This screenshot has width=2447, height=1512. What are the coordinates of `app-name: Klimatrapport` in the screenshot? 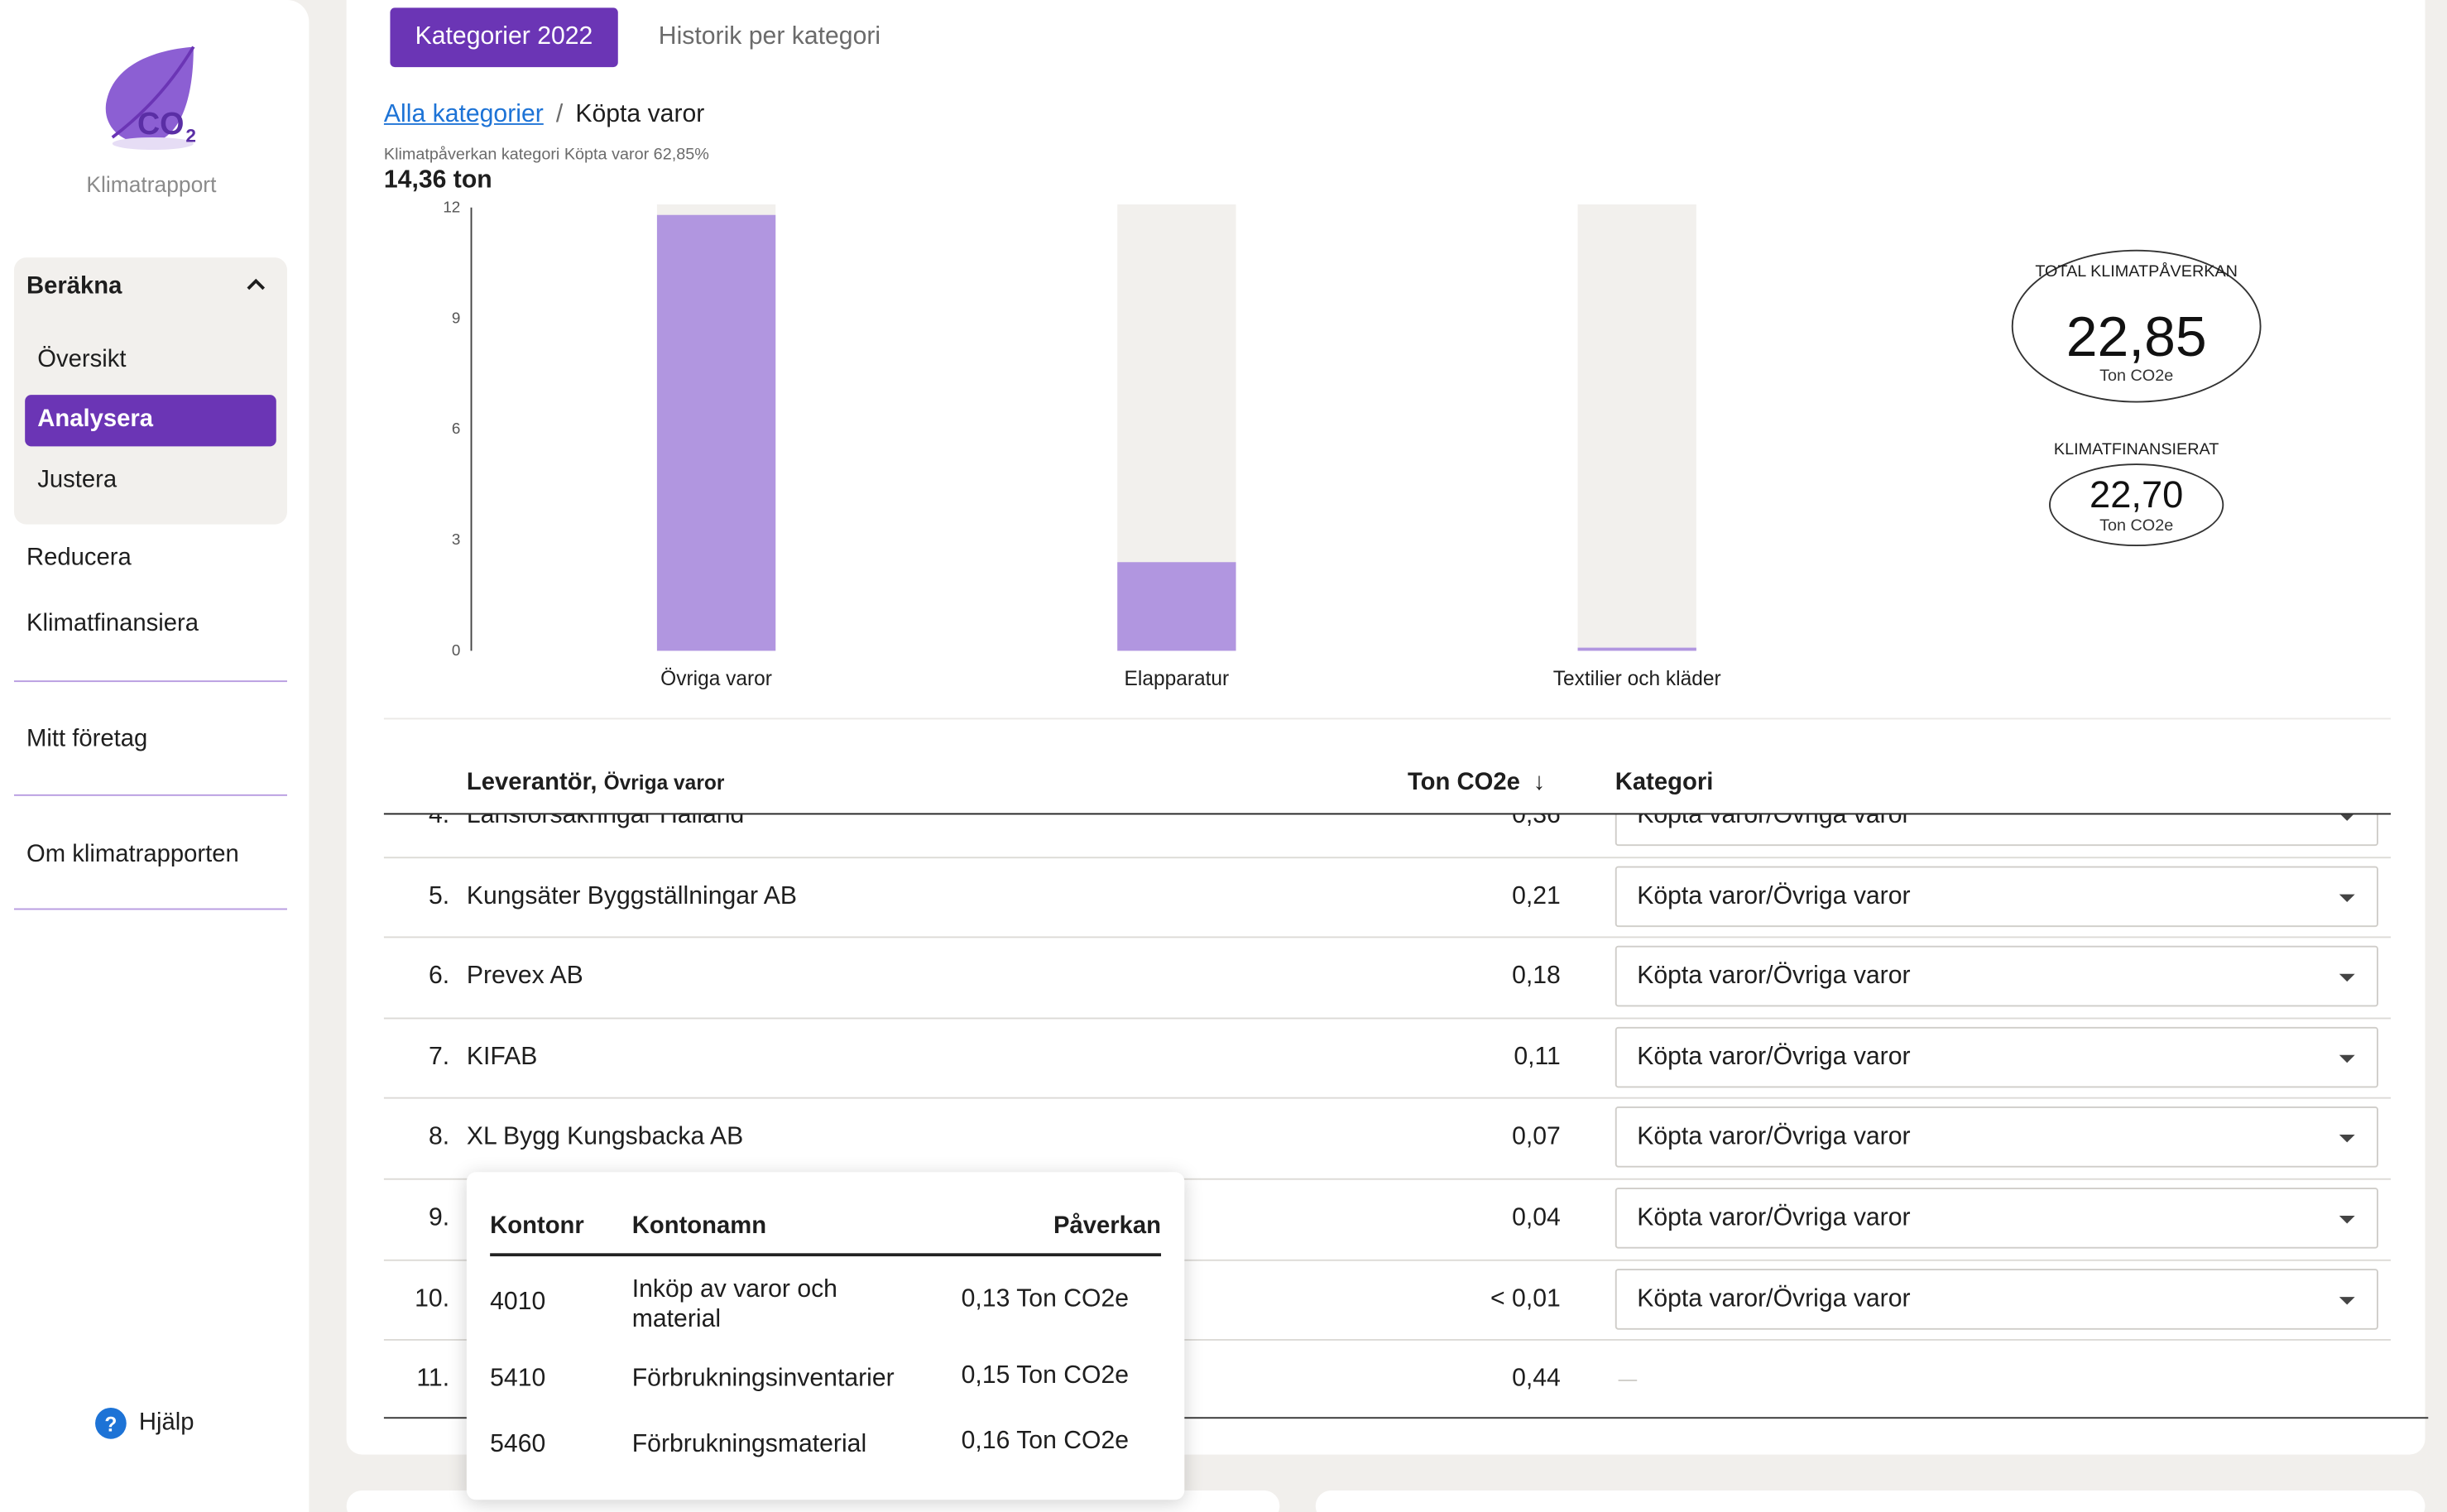 It's located at (151, 184).